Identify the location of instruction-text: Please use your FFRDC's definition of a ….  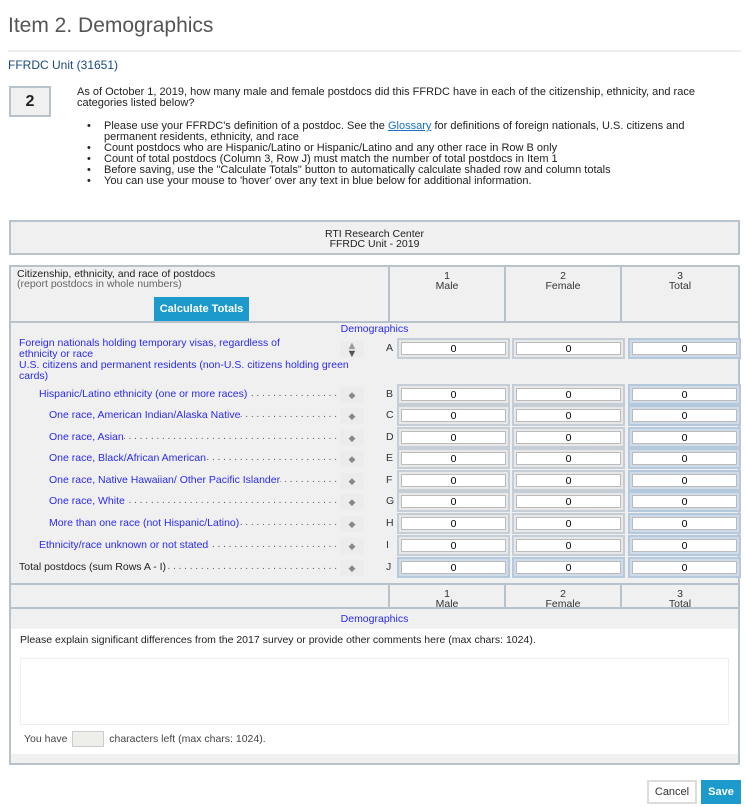
(246, 126).